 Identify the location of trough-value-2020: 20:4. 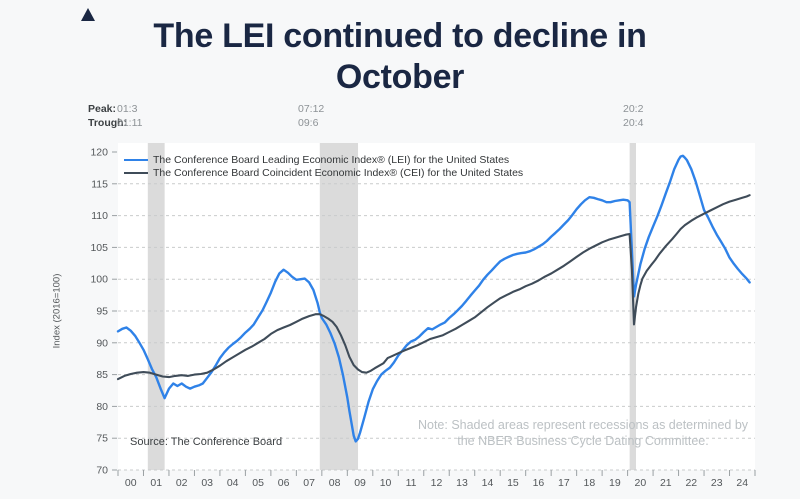
(633, 123).